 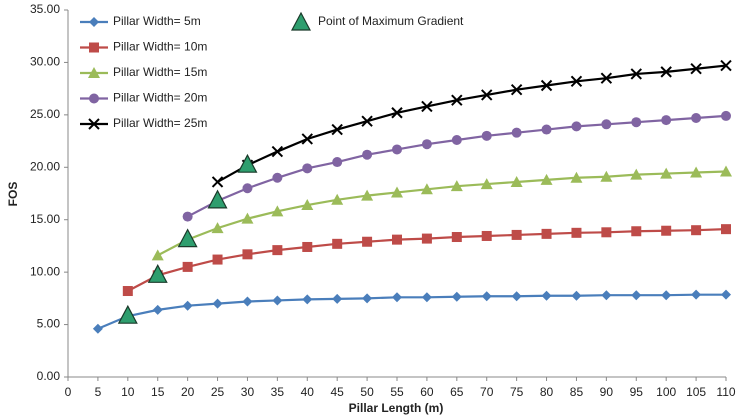 What do you see at coordinates (547, 392) in the screenshot?
I see `x-tick-label: 80` at bounding box center [547, 392].